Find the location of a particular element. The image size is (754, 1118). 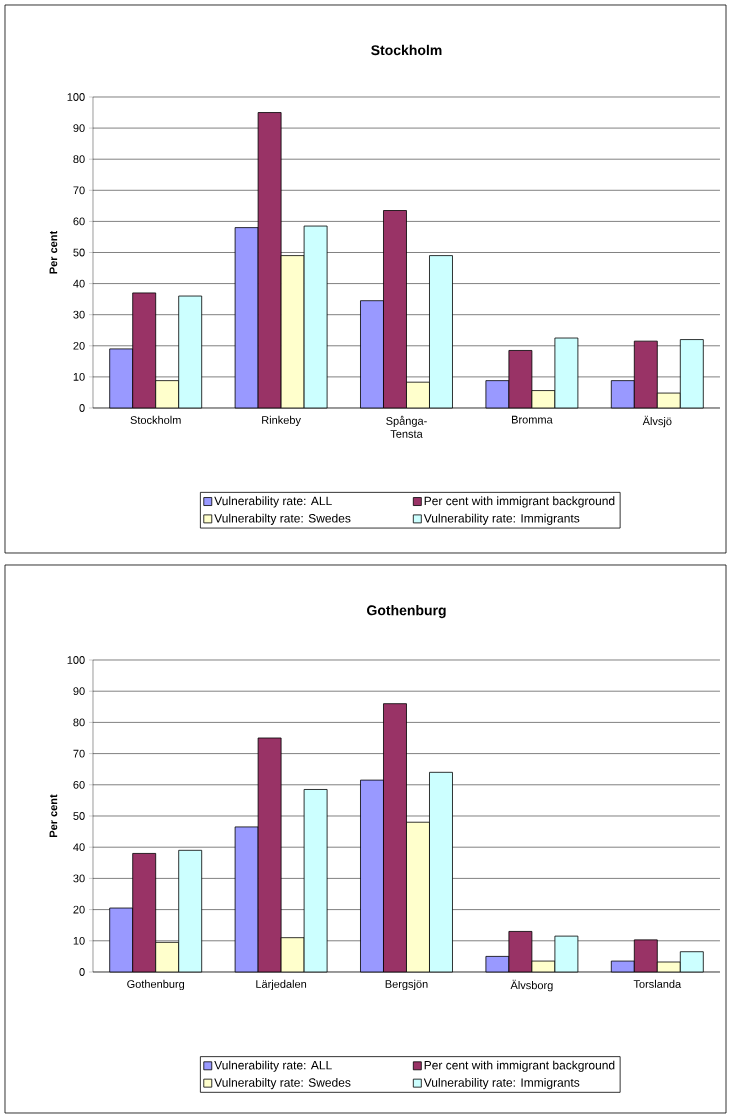

x-tick-label: Älvsjö is located at coordinates (657, 421).